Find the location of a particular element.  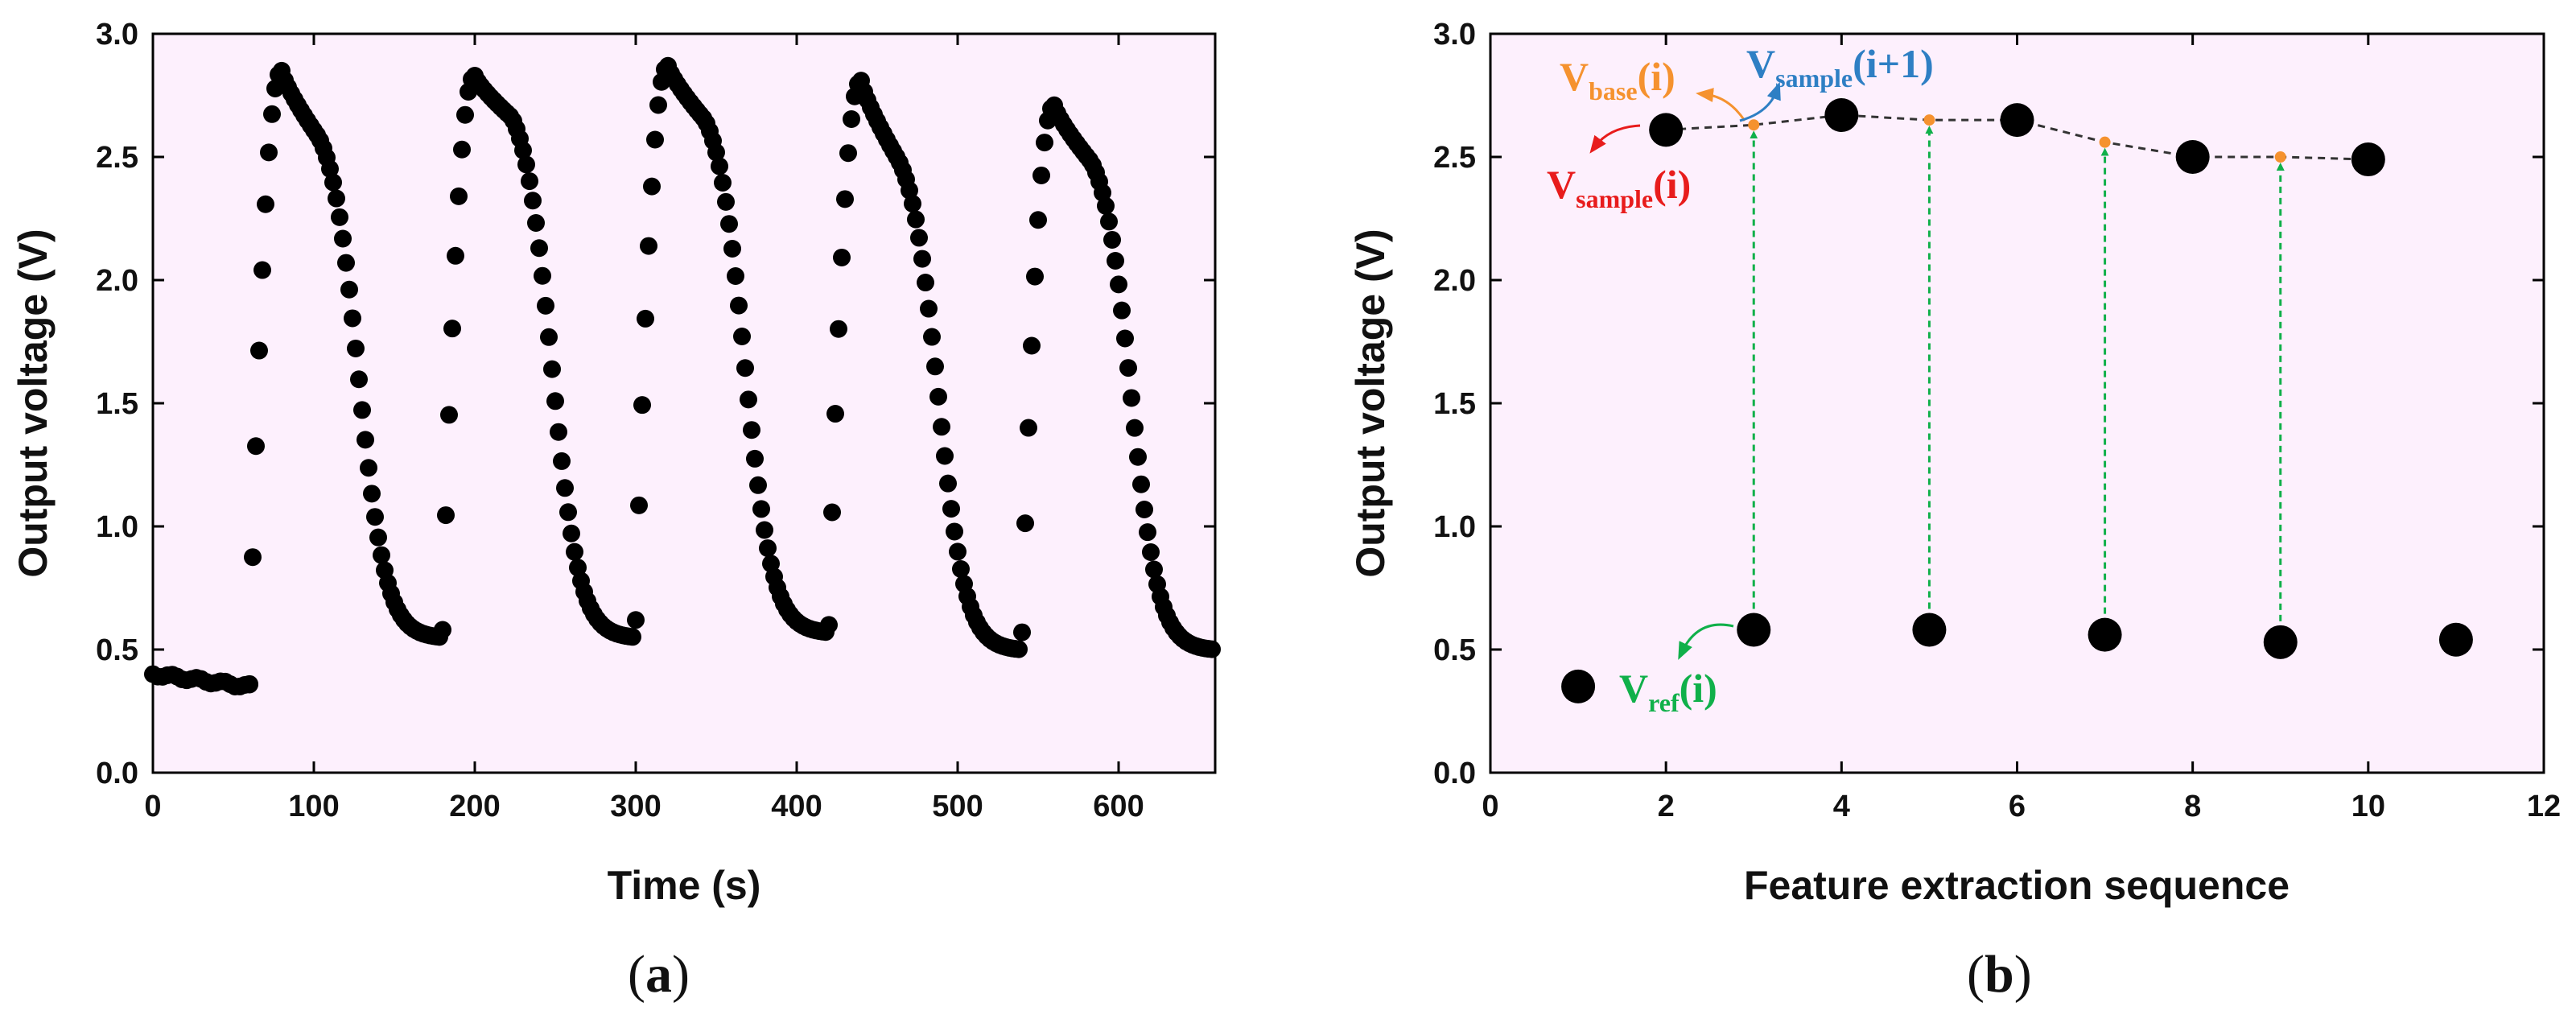

chart-a-panel-label: (a) is located at coordinates (659, 975).